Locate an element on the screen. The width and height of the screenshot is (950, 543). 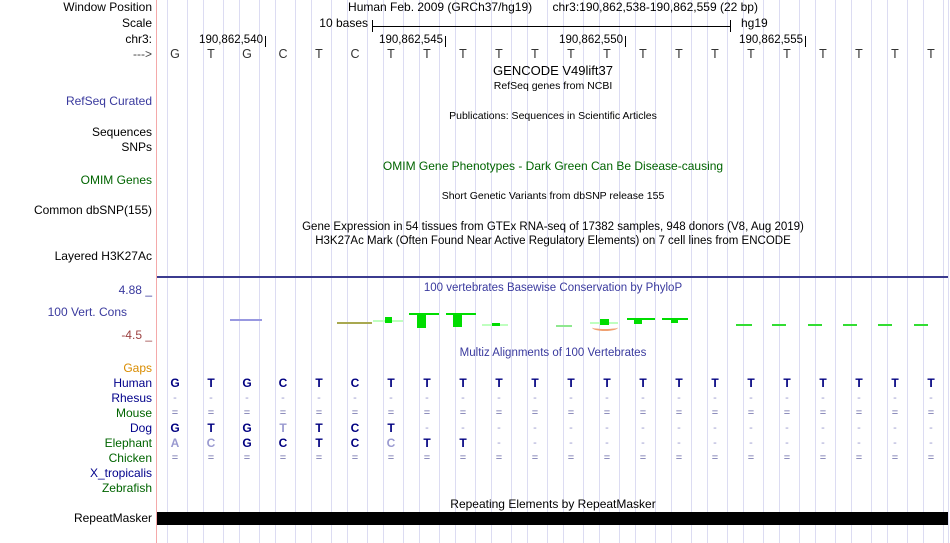
scale-bar-right-tick is located at coordinates (730, 26).